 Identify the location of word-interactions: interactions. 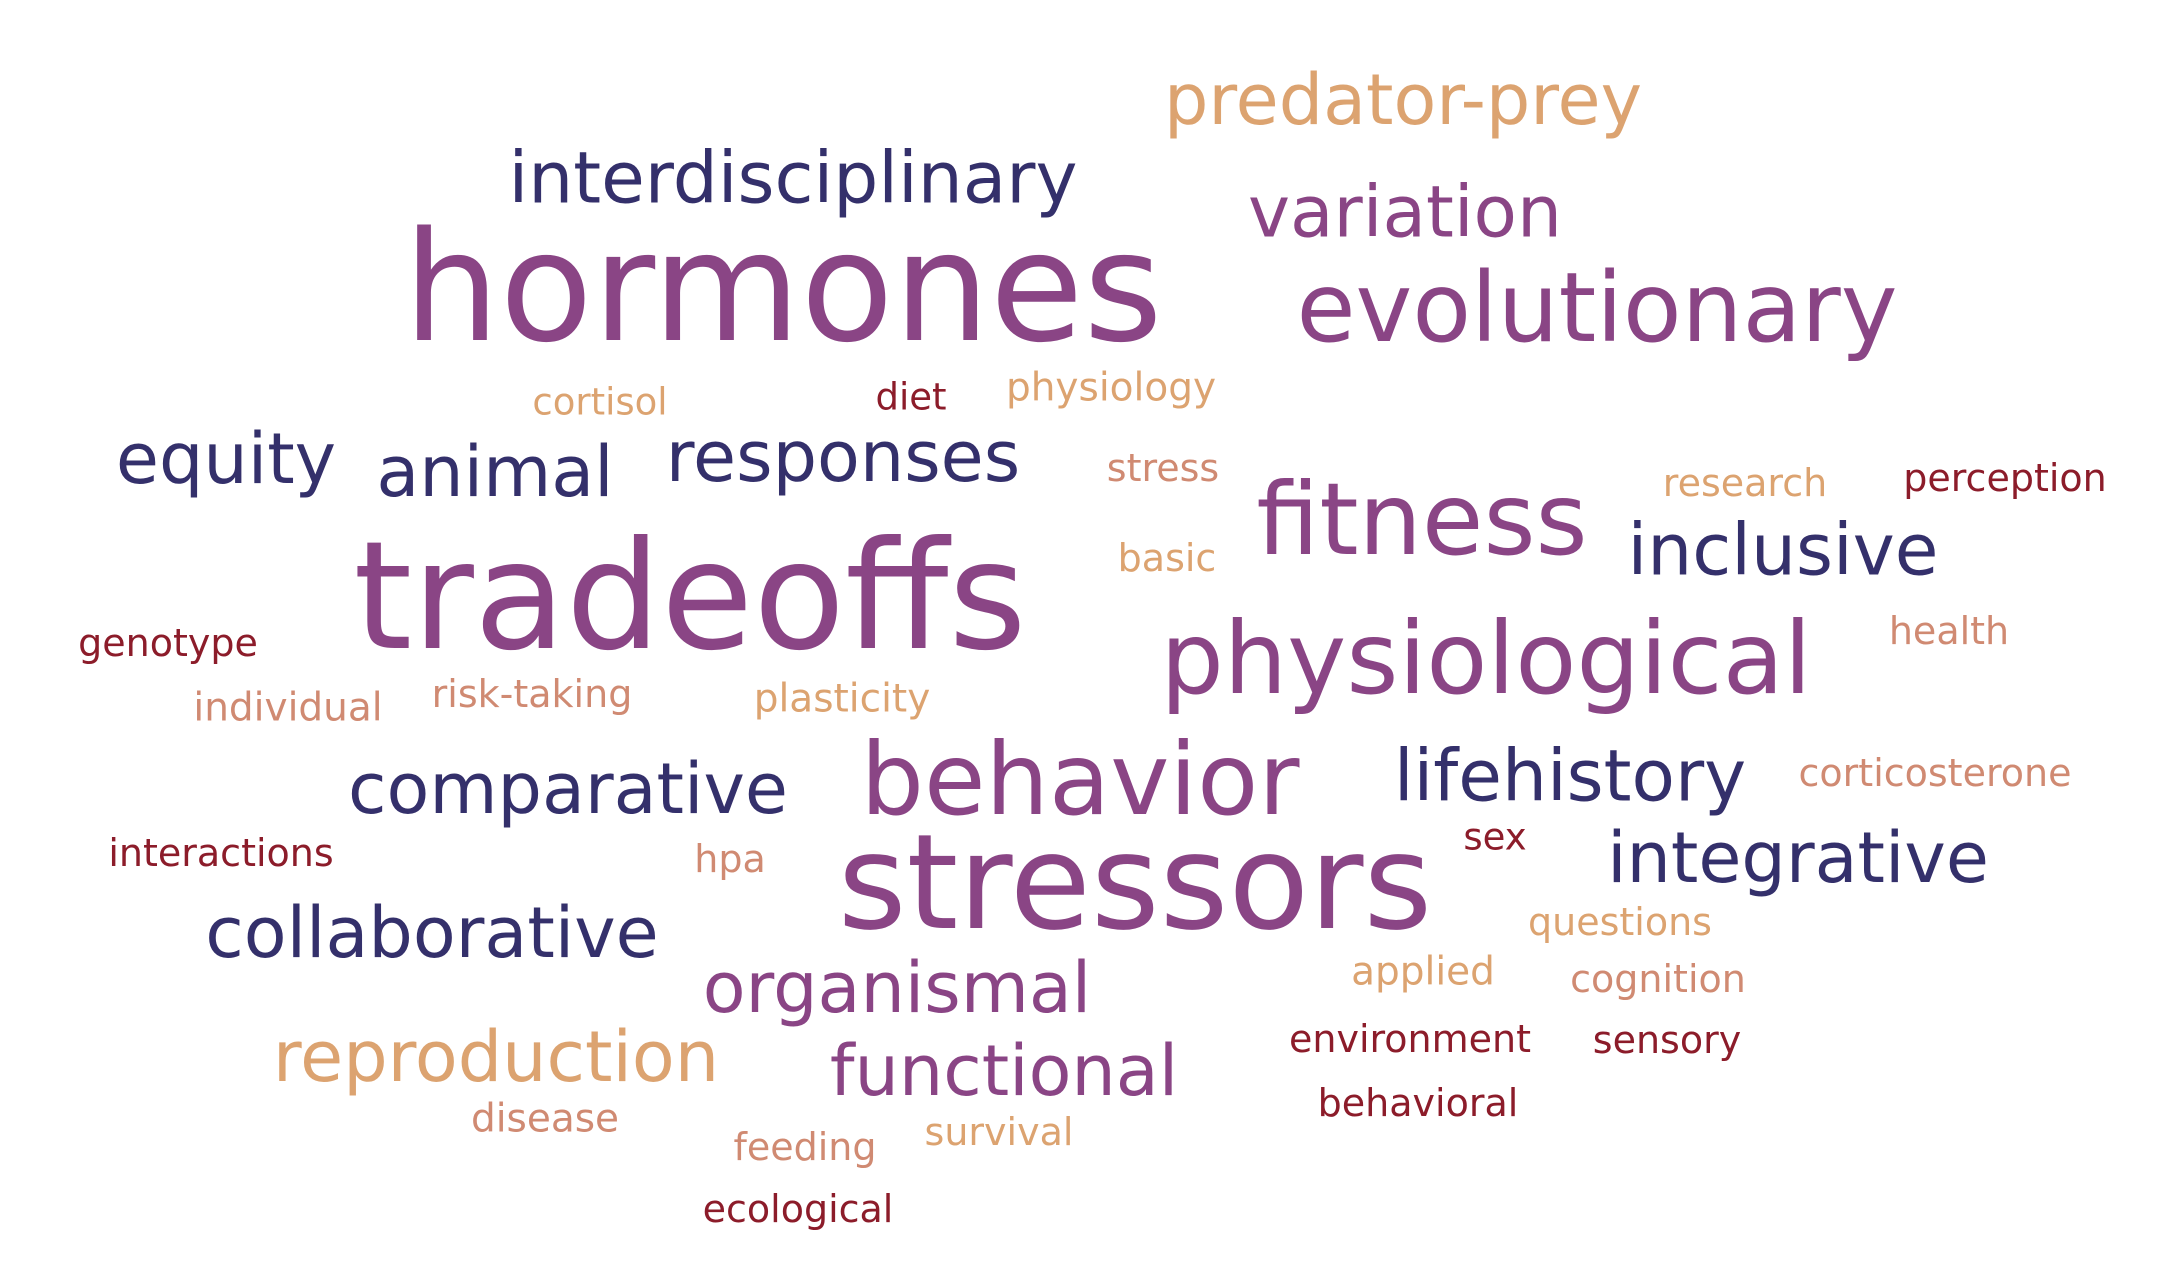
(221, 853).